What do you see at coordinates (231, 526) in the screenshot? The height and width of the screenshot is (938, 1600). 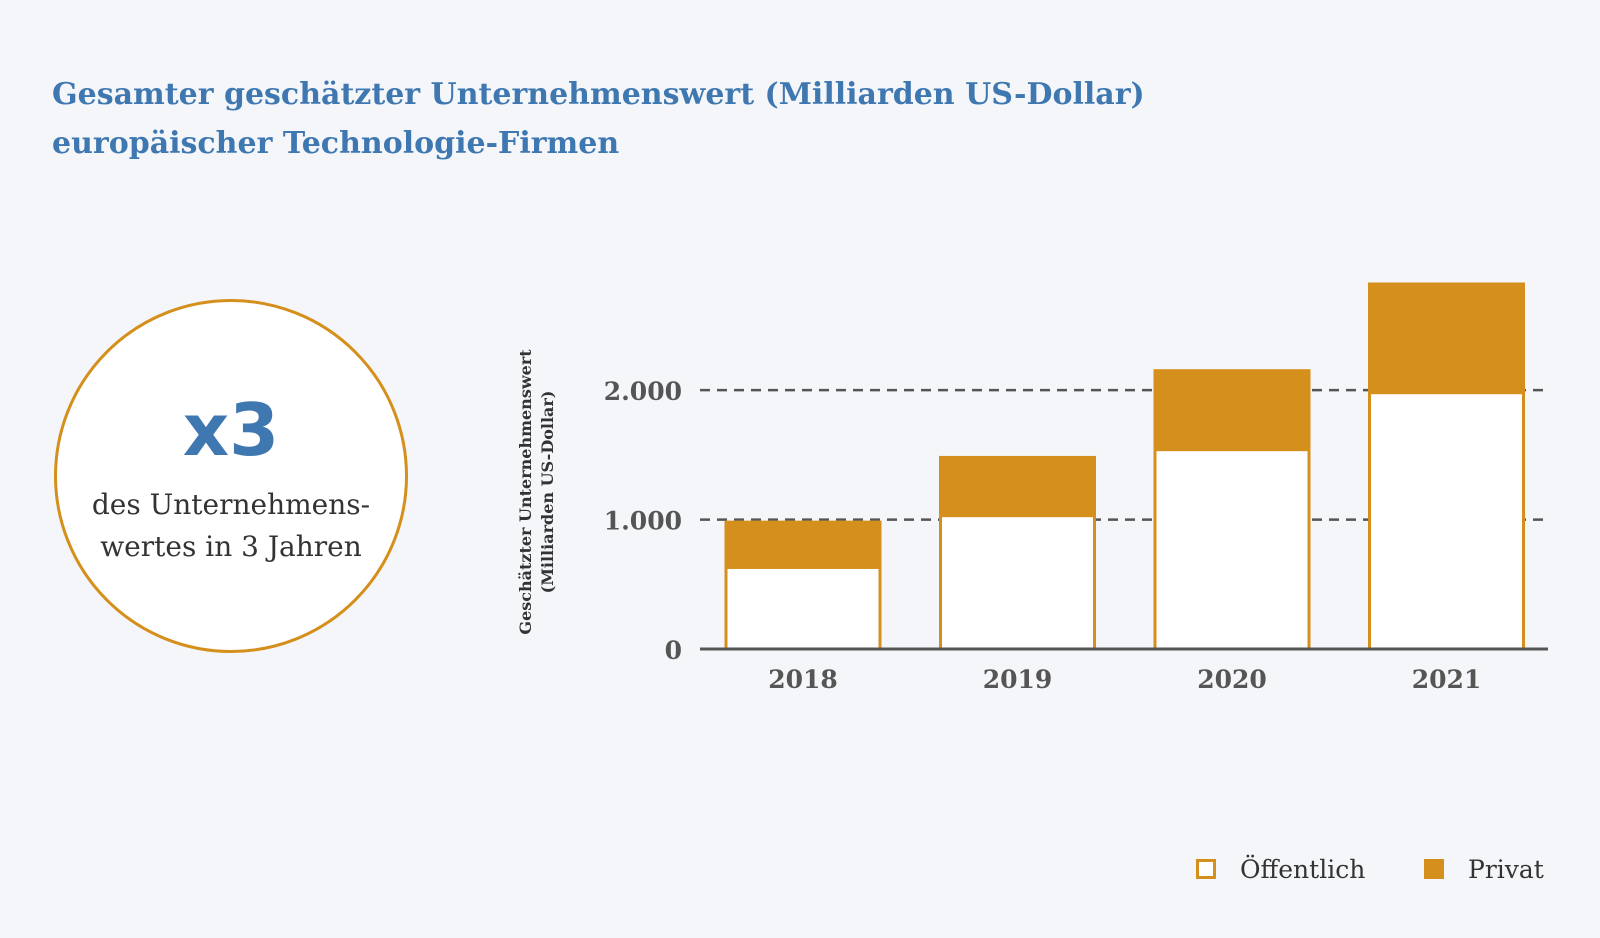 I see `growth-caption: des Unternehmens- wertes in 3 Jahren` at bounding box center [231, 526].